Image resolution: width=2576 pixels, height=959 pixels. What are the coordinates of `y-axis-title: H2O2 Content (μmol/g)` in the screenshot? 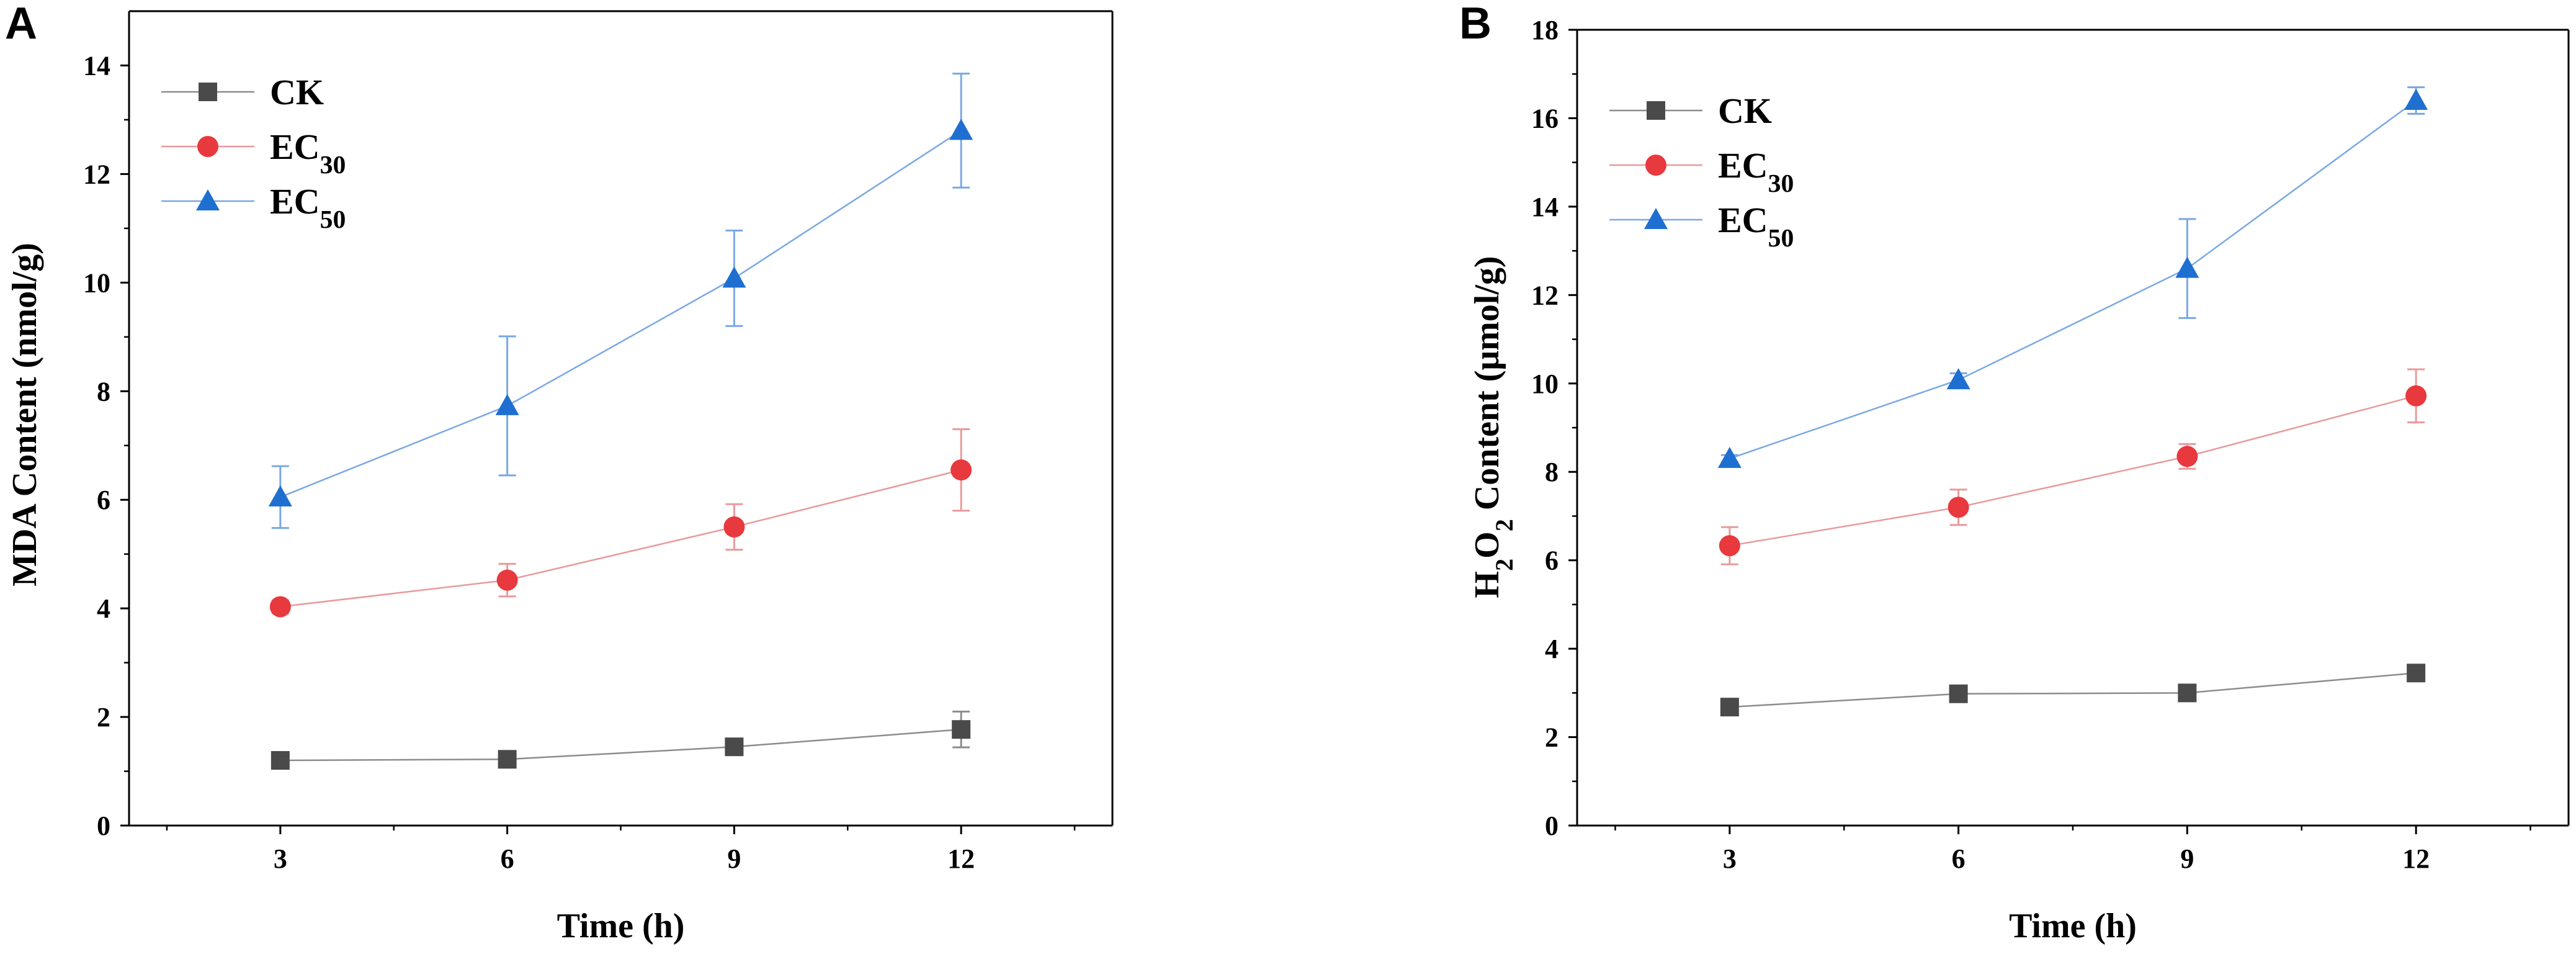 It's located at (1493, 427).